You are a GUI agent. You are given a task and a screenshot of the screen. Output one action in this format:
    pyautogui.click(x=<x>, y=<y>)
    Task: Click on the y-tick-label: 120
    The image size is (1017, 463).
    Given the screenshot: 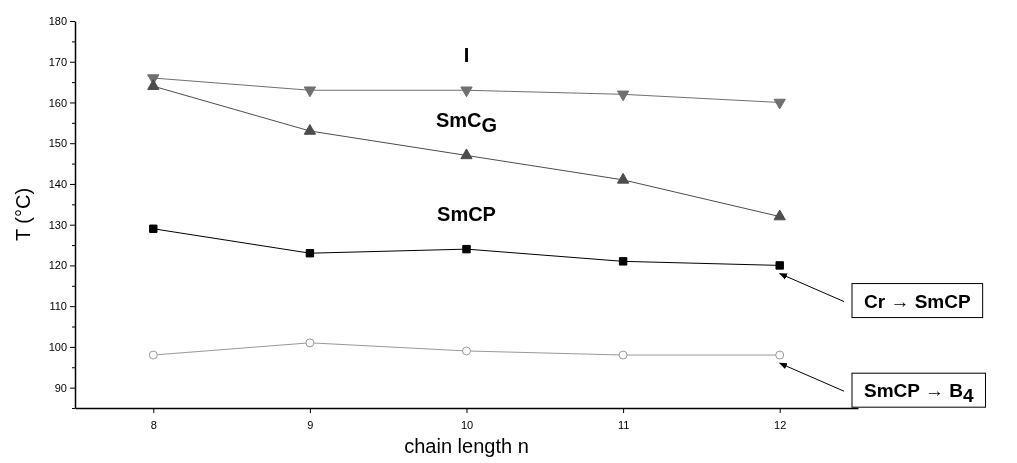 What is the action you would take?
    pyautogui.click(x=57, y=265)
    